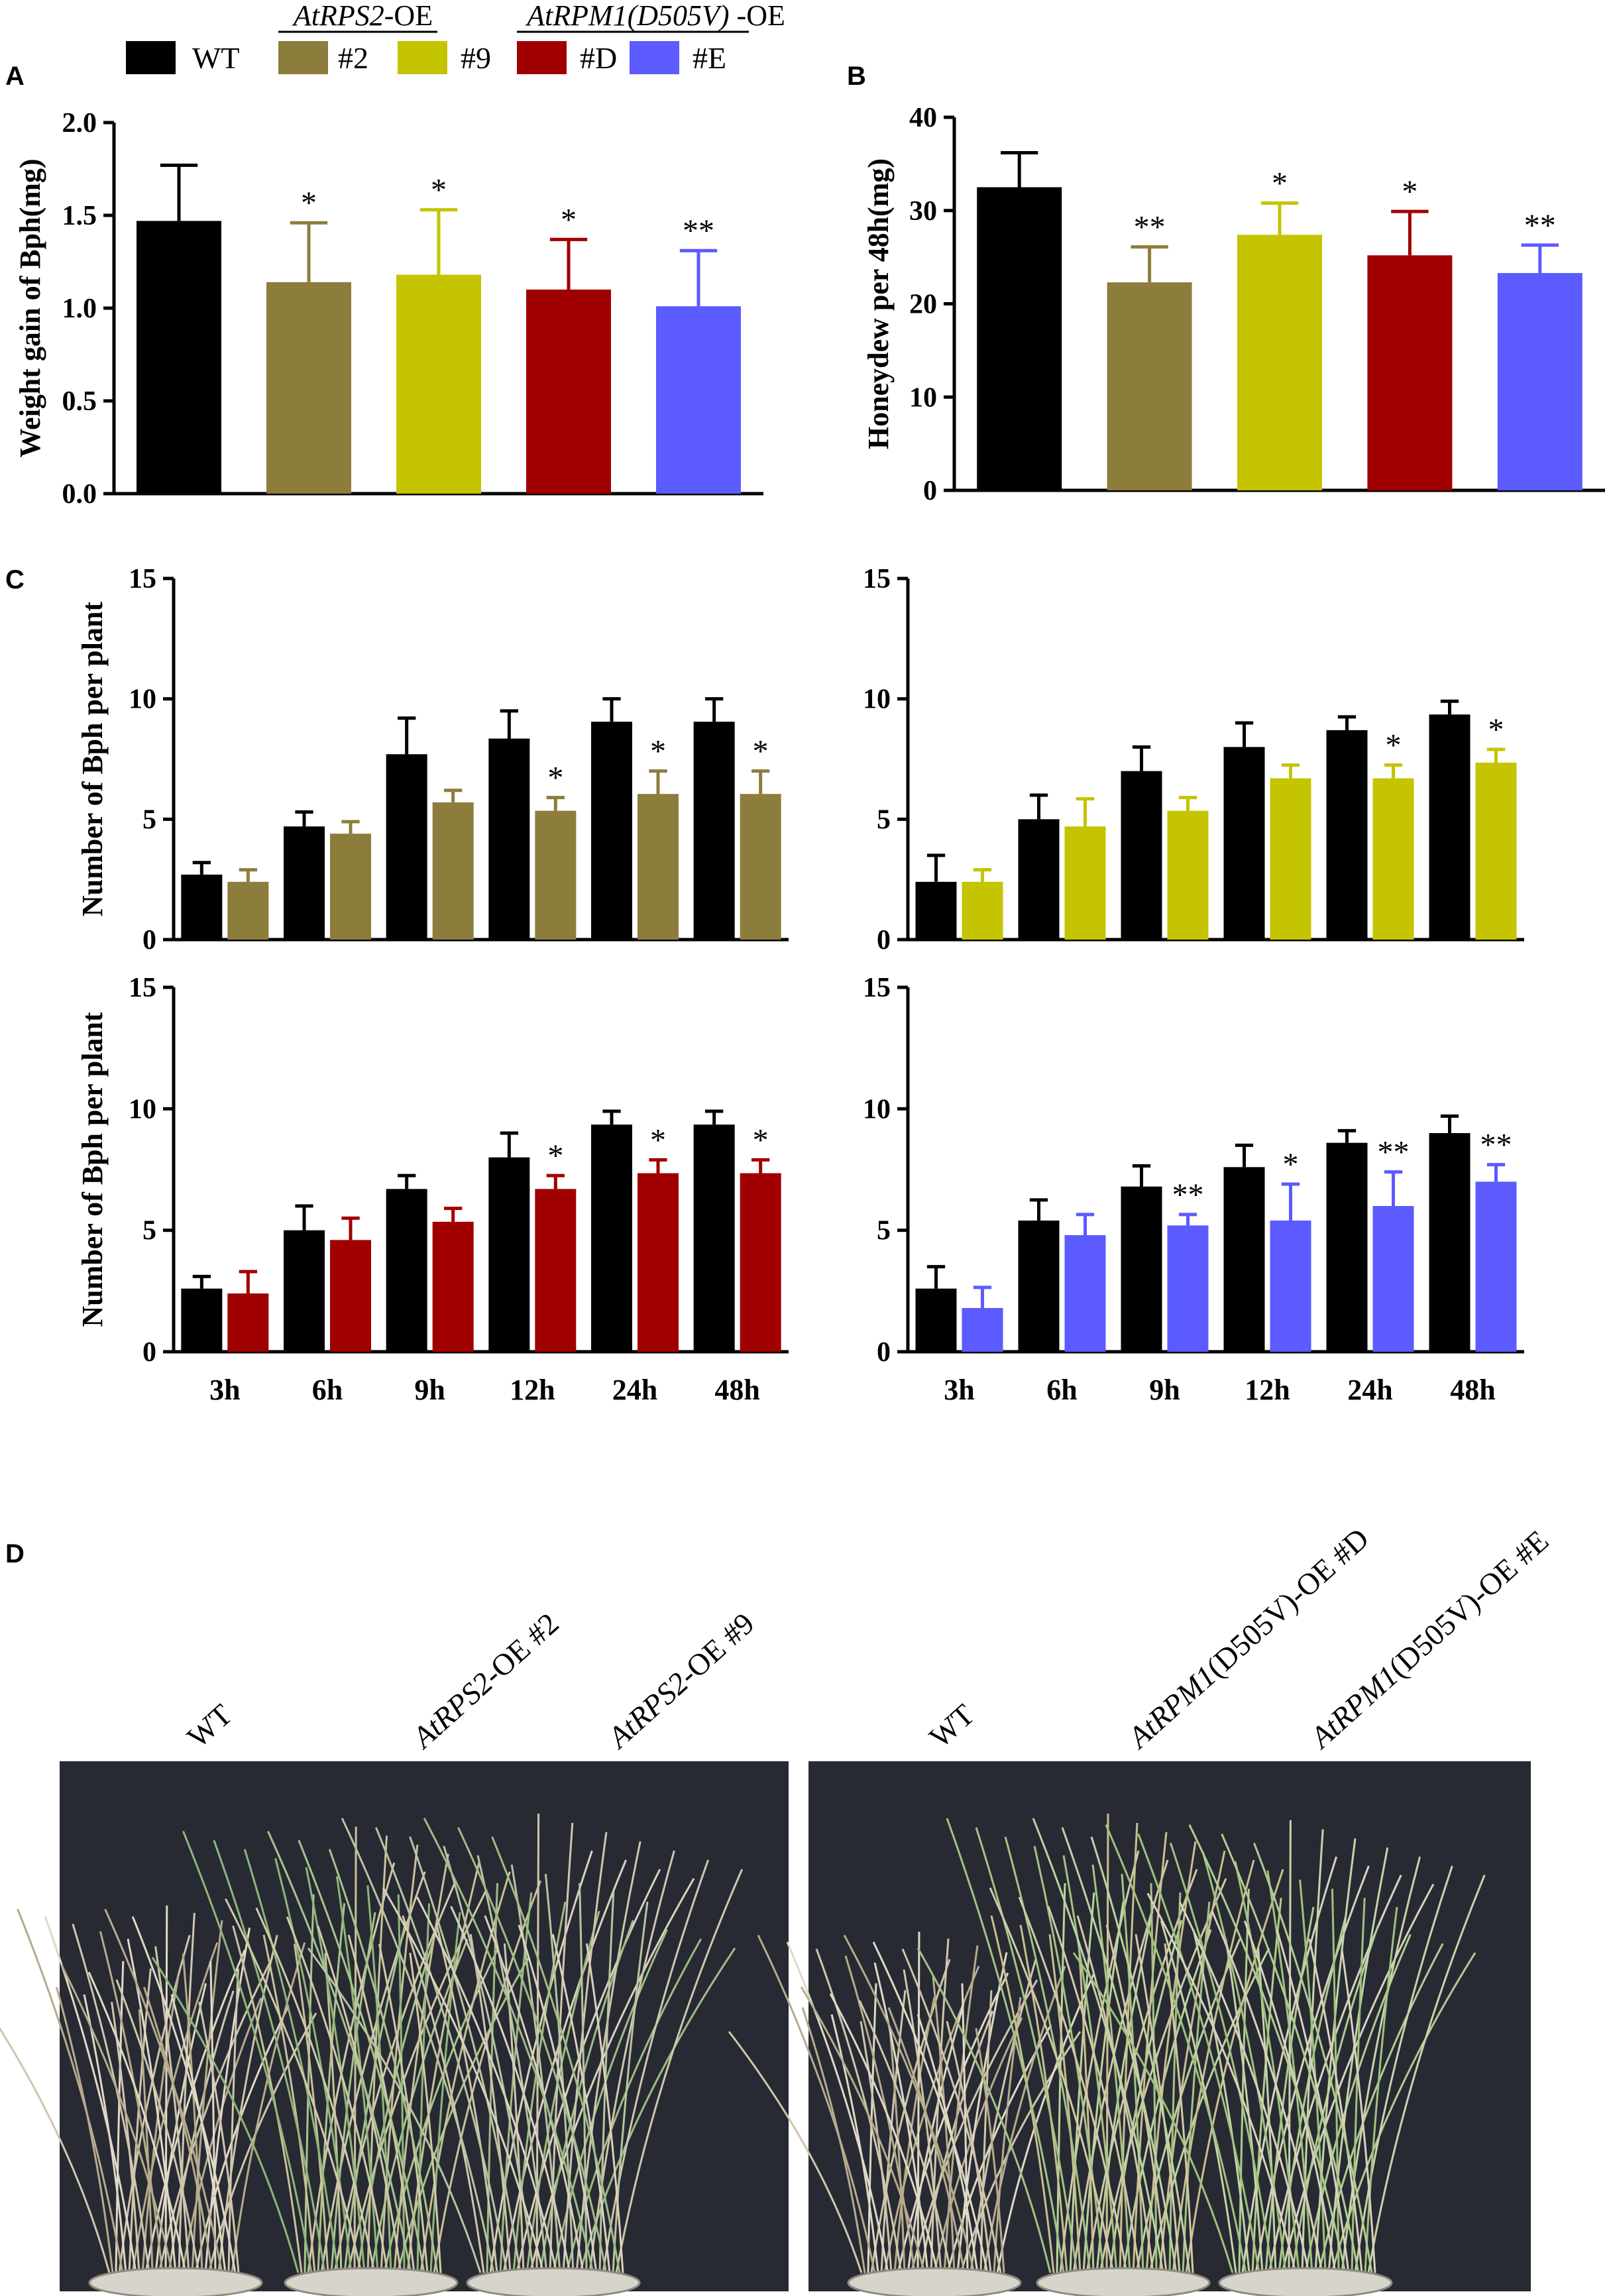 Image resolution: width=1611 pixels, height=2296 pixels. Describe the element at coordinates (952, 1726) in the screenshot. I see `photo-label-right-wt: WT` at that location.